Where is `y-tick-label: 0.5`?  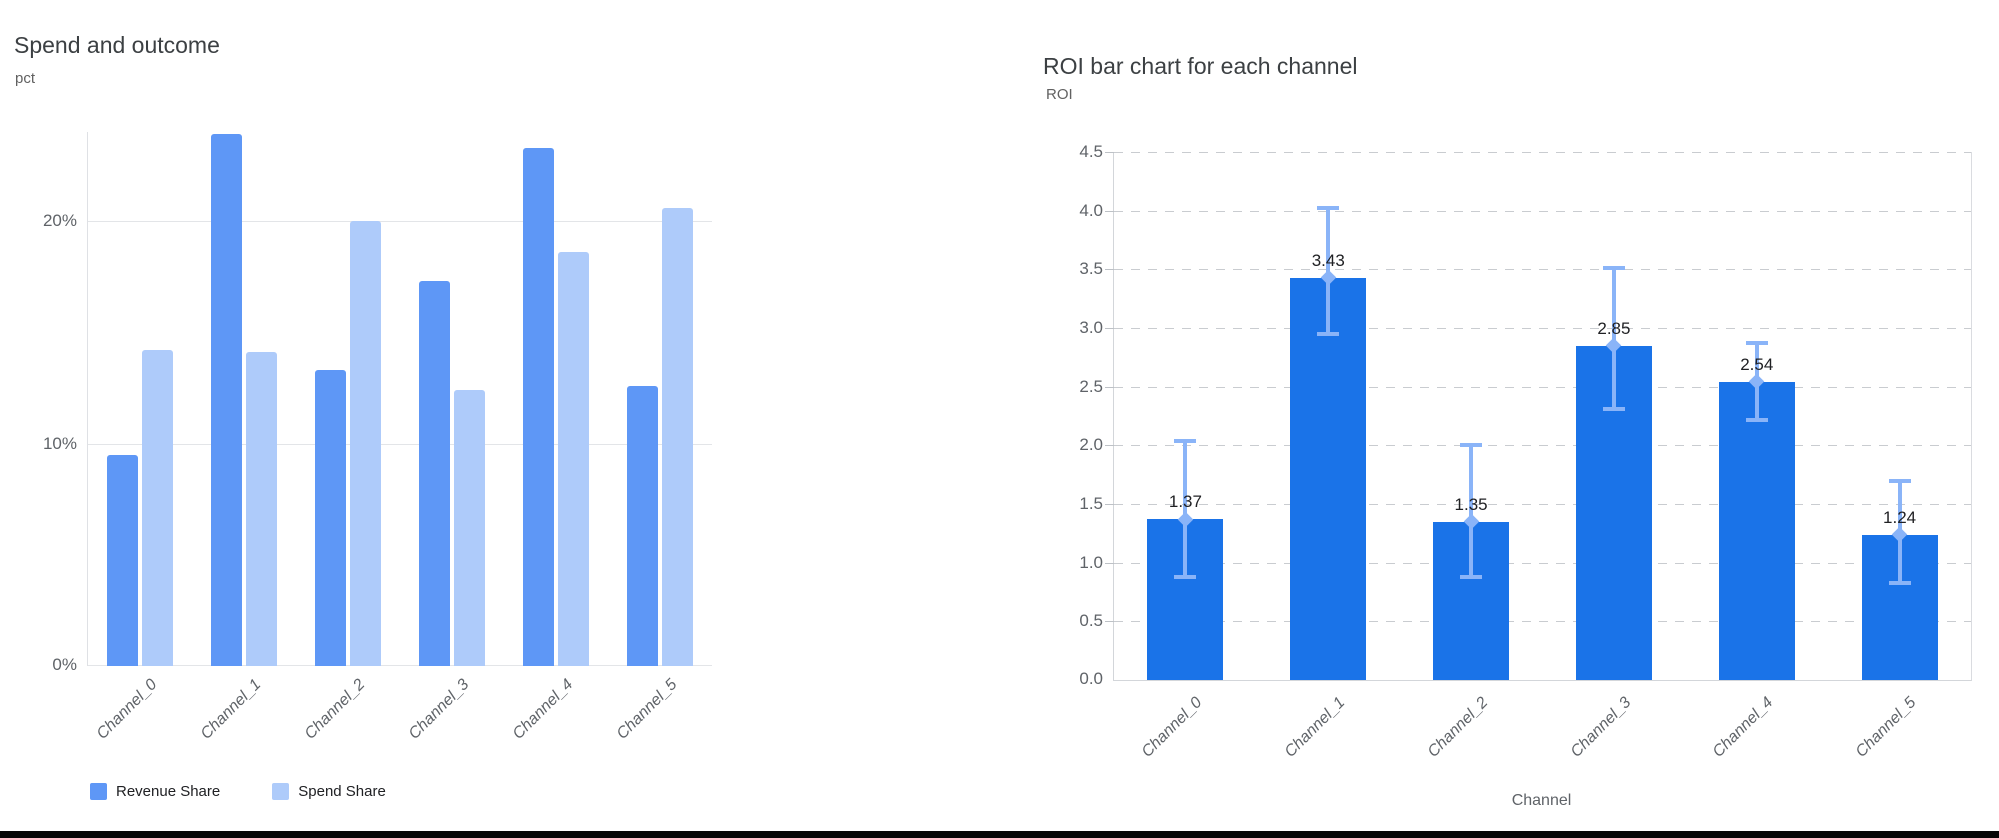
y-tick-label: 0.5 is located at coordinates (1091, 620).